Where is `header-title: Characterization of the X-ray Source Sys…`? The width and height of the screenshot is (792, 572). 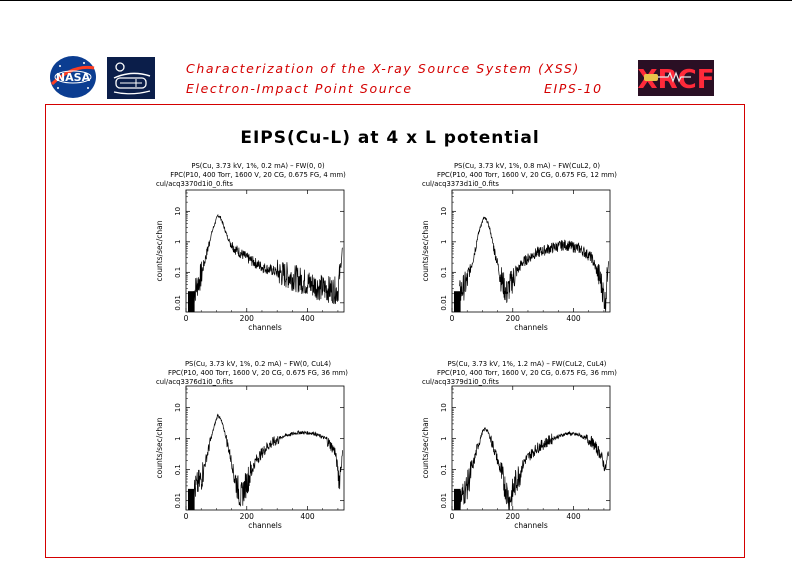
header-title: Characterization of the X-ray Source Sys… is located at coordinates (383, 68).